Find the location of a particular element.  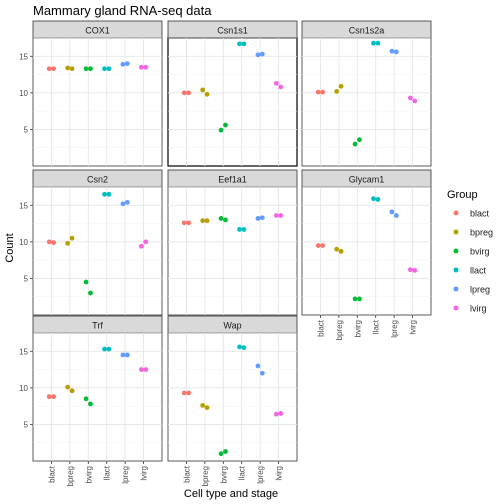

legend-title: Group is located at coordinates (462, 195).